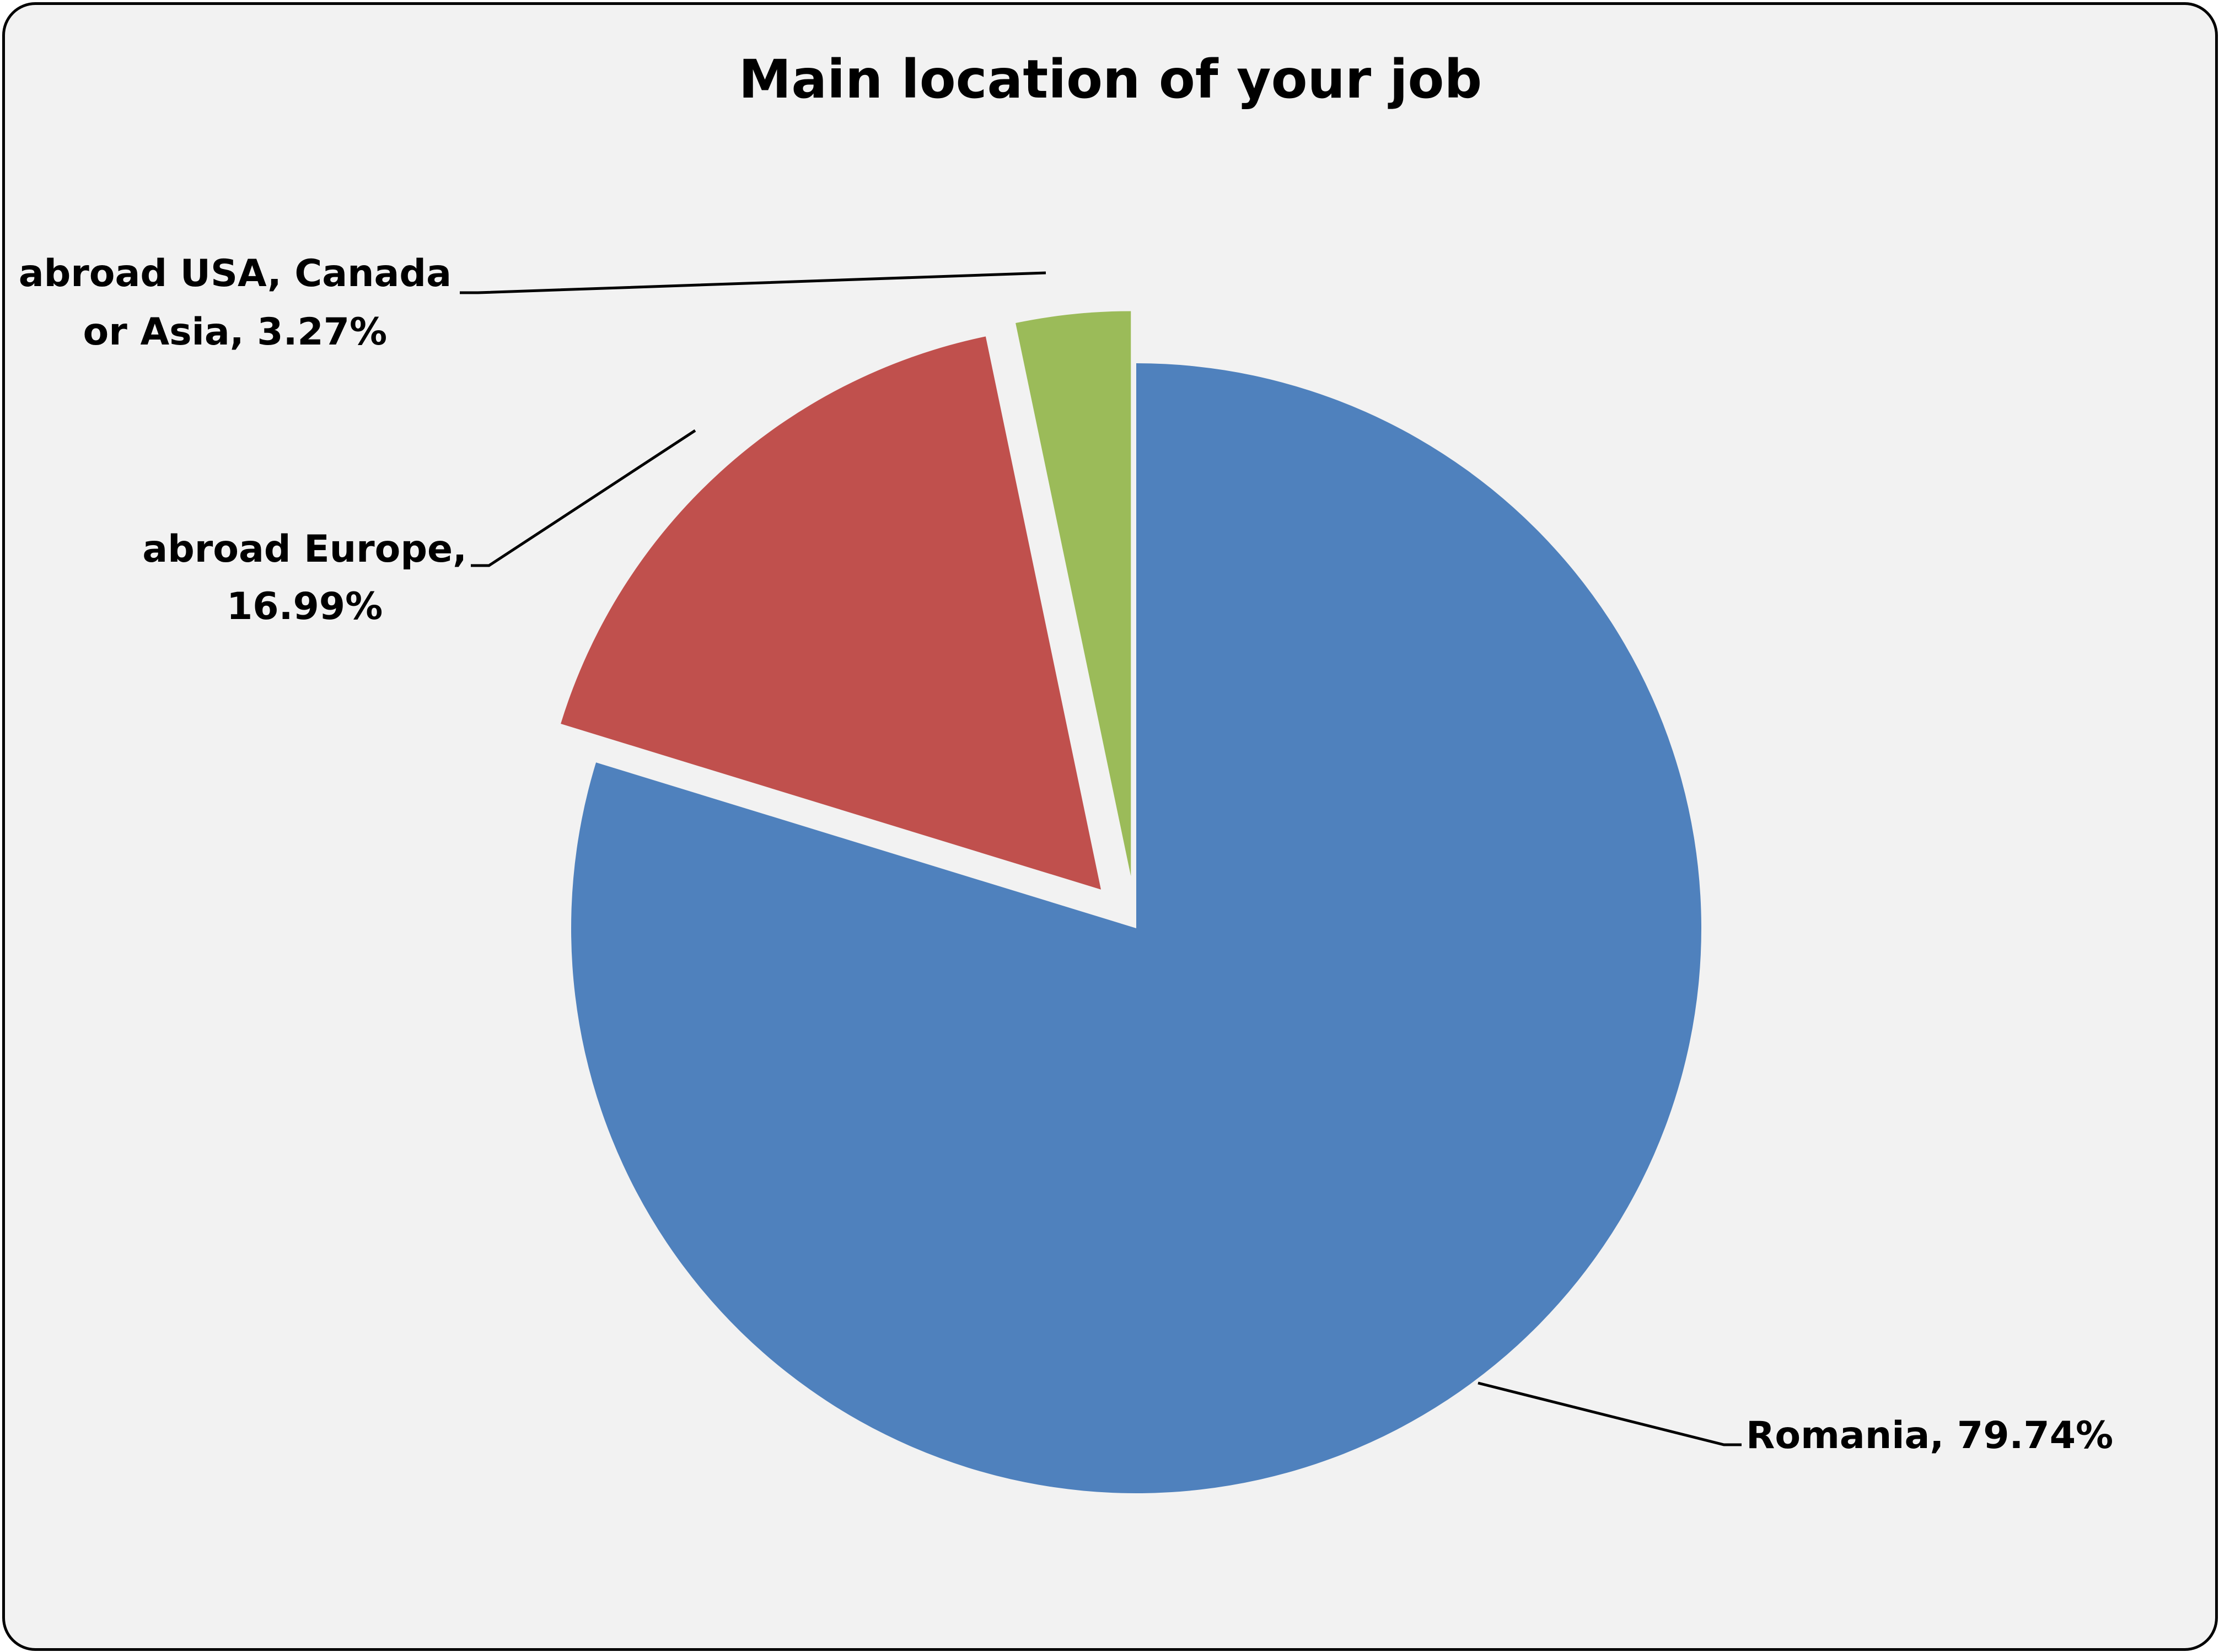 The image size is (2219, 1652). Describe the element at coordinates (235, 303) in the screenshot. I see `data-label: abroad USA, Canada or Asia, 3.27%` at that location.